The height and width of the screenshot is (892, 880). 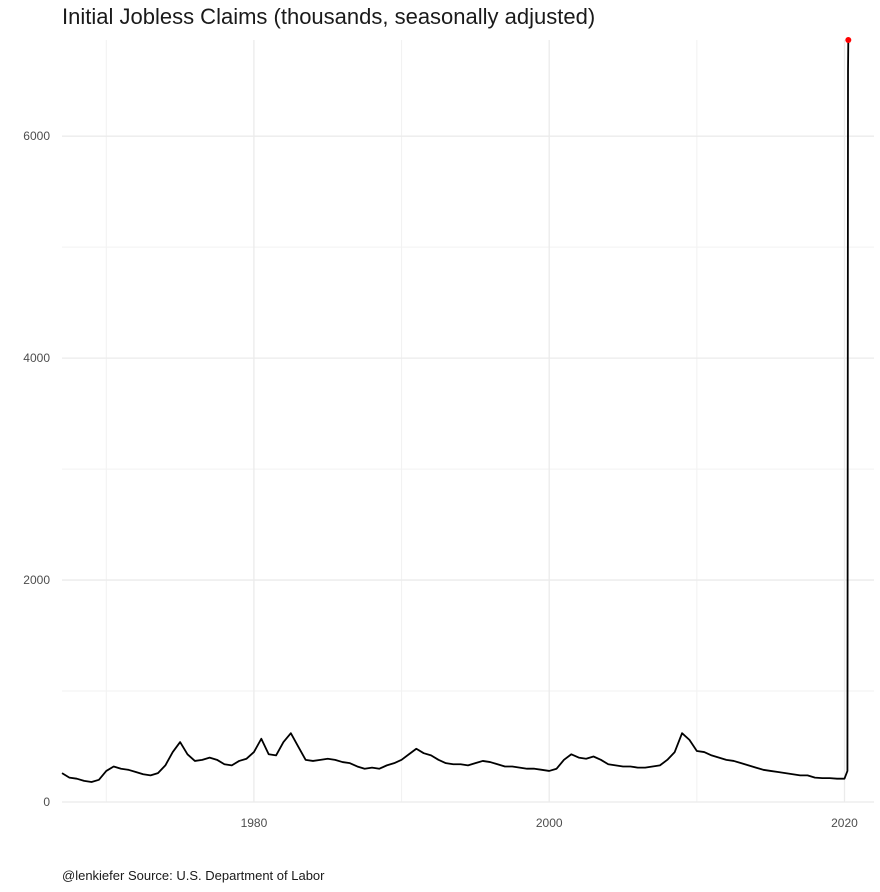 I want to click on x-tick-label: 2020, so click(x=844, y=823).